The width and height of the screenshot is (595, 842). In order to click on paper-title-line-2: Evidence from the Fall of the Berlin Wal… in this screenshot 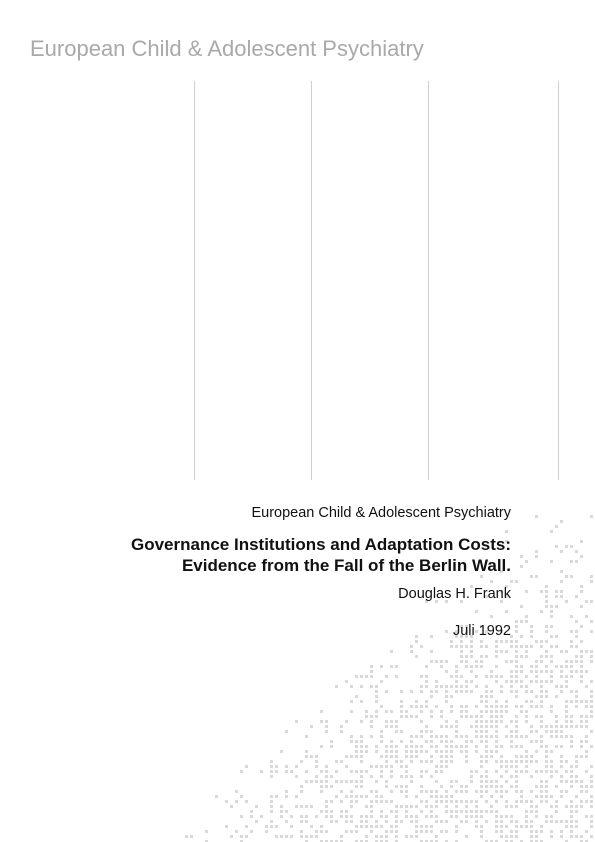, I will do `click(346, 565)`.